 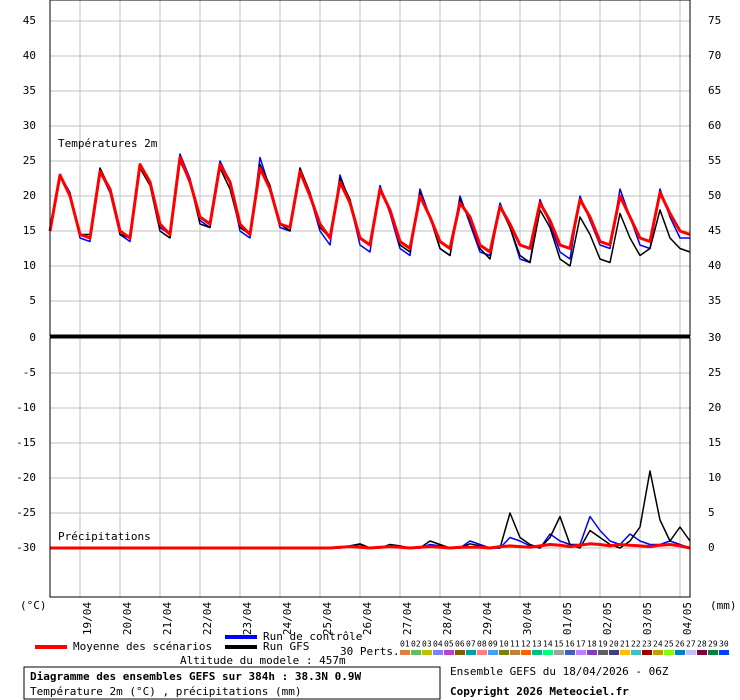 What do you see at coordinates (603, 644) in the screenshot?
I see `pert-label: 19` at bounding box center [603, 644].